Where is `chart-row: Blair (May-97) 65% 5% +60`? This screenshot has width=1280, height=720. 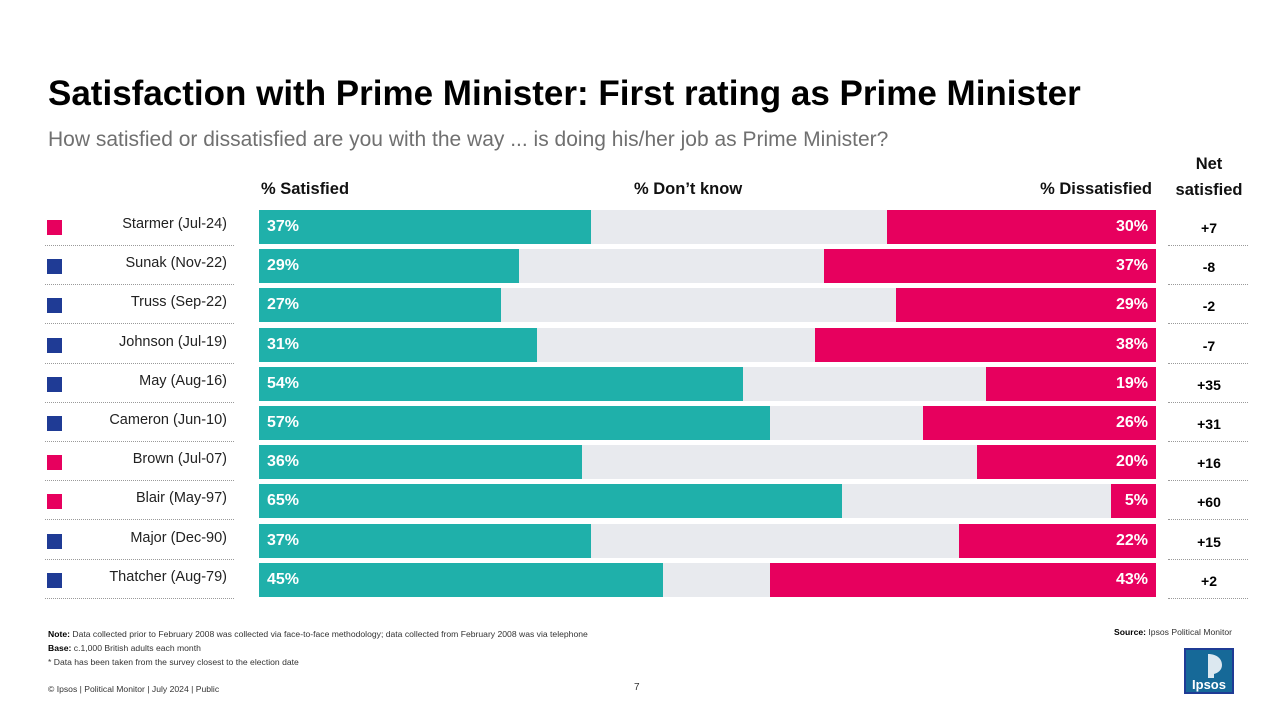 chart-row: Blair (May-97) 65% 5% +60 is located at coordinates (640, 501).